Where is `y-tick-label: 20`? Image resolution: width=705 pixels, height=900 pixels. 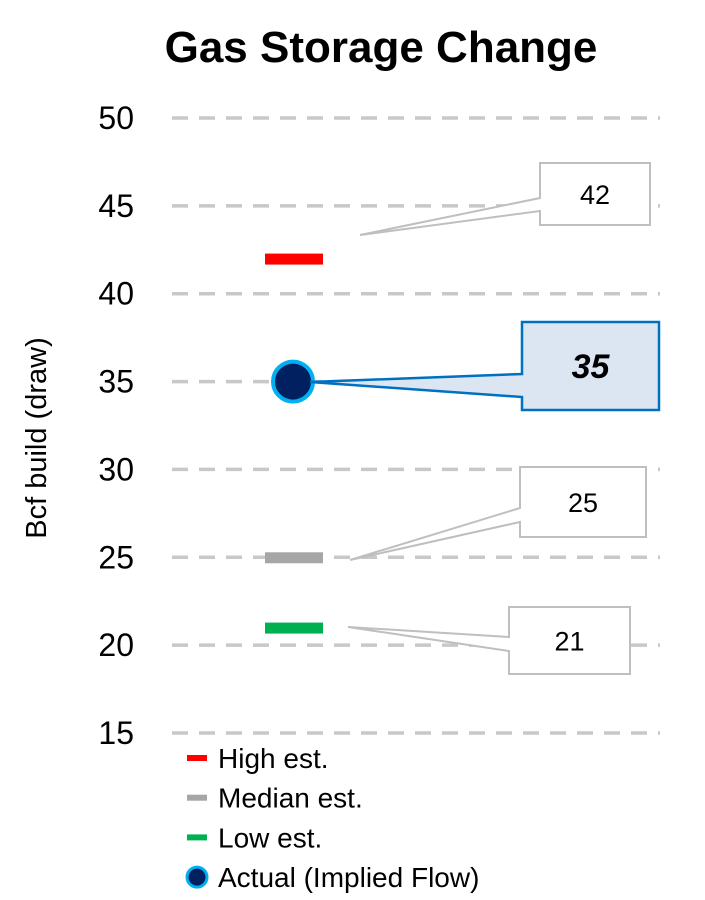 y-tick-label: 20 is located at coordinates (116, 645).